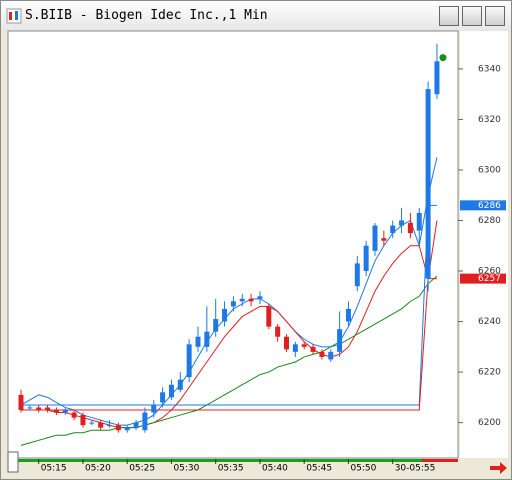  What do you see at coordinates (54, 469) in the screenshot?
I see `x-tick-label: 05:15` at bounding box center [54, 469].